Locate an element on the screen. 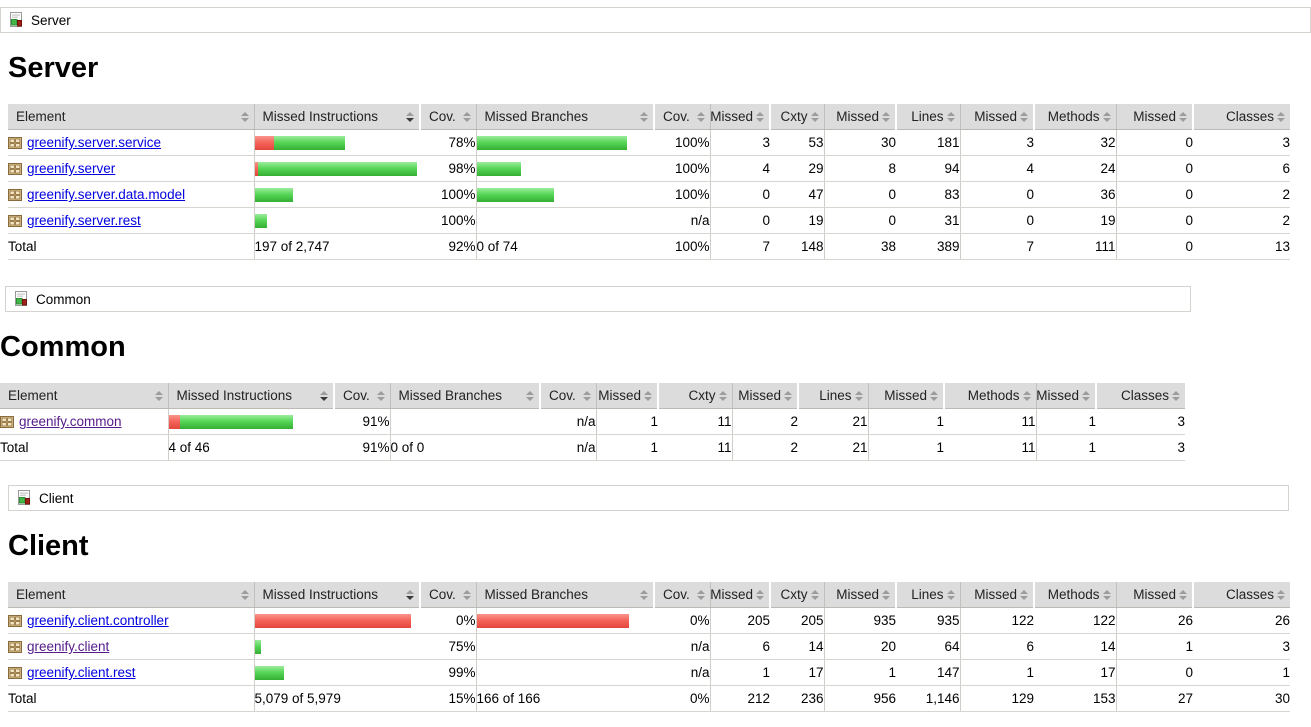  element-cell: greenify.server.data.model is located at coordinates (131, 194).